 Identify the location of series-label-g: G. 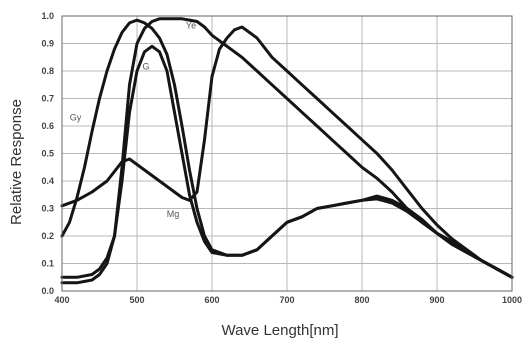
(145, 67).